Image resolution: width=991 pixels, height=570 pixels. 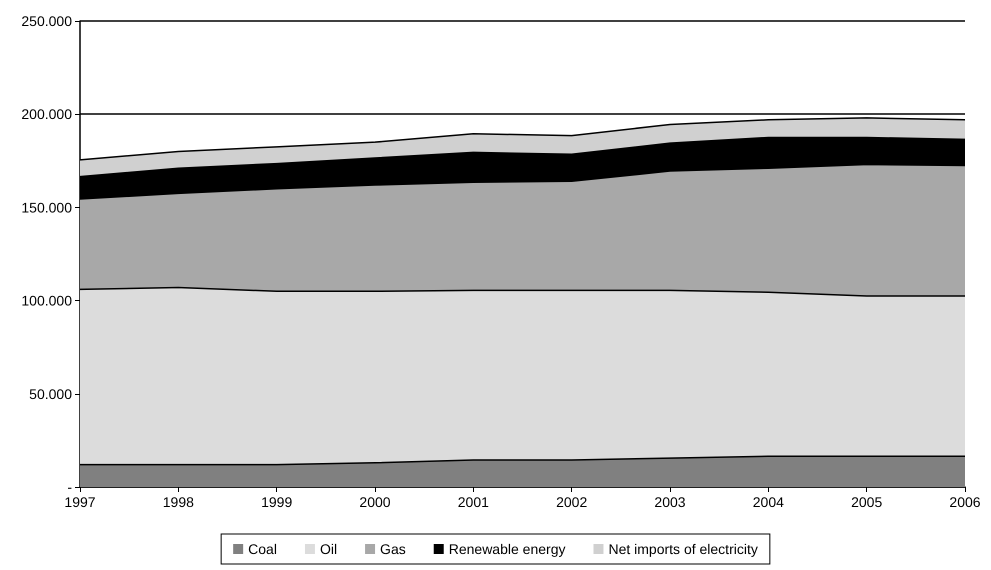 I want to click on legend-label: Renewable energy, so click(x=507, y=549).